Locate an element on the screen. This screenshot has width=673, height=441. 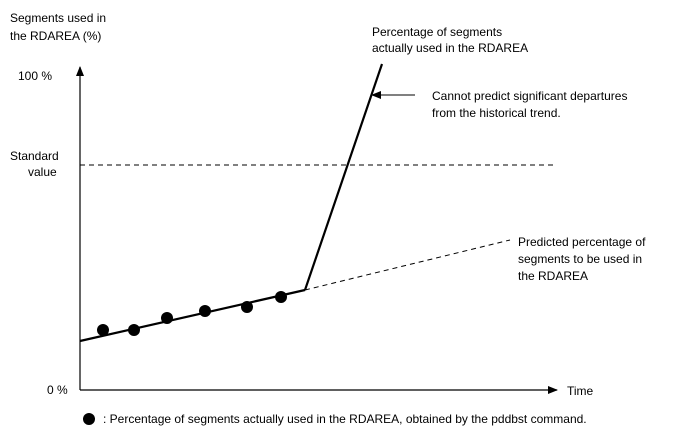
annotation-cannot-line2: from the historical trend. is located at coordinates (496, 113).